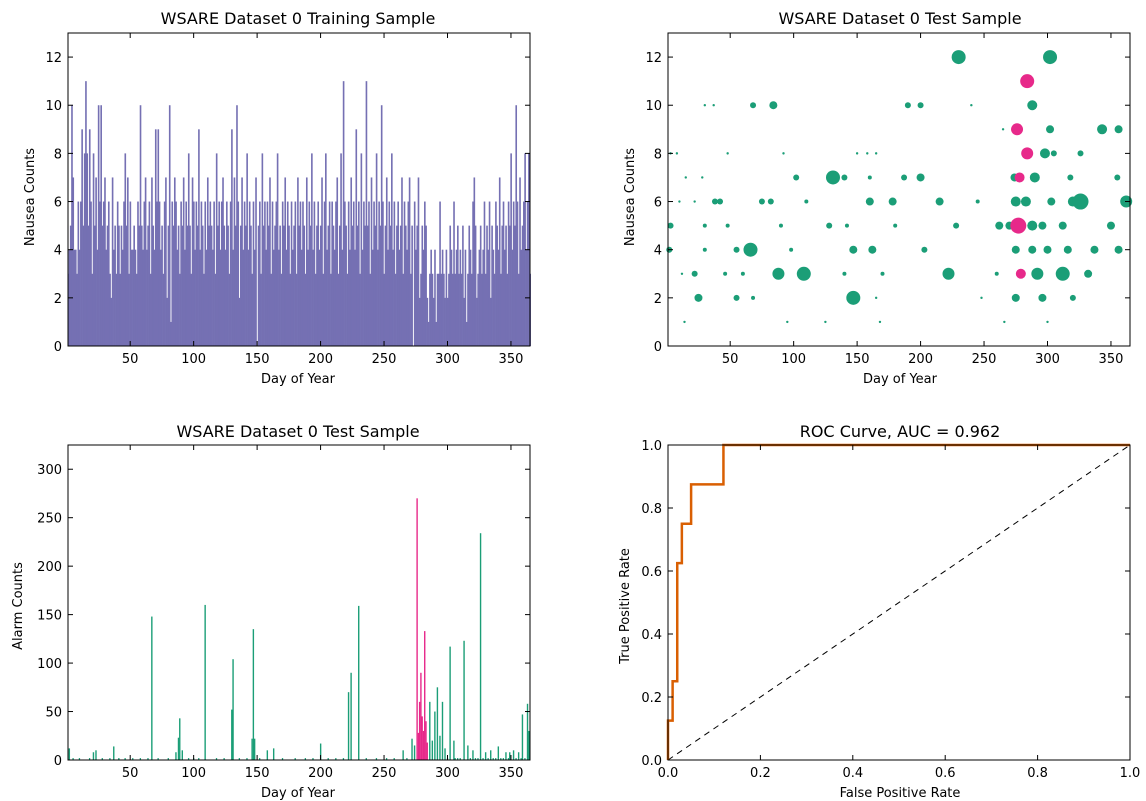 Image resolution: width=1146 pixels, height=801 pixels. What do you see at coordinates (58, 347) in the screenshot?
I see `y-tick-label: 0` at bounding box center [58, 347].